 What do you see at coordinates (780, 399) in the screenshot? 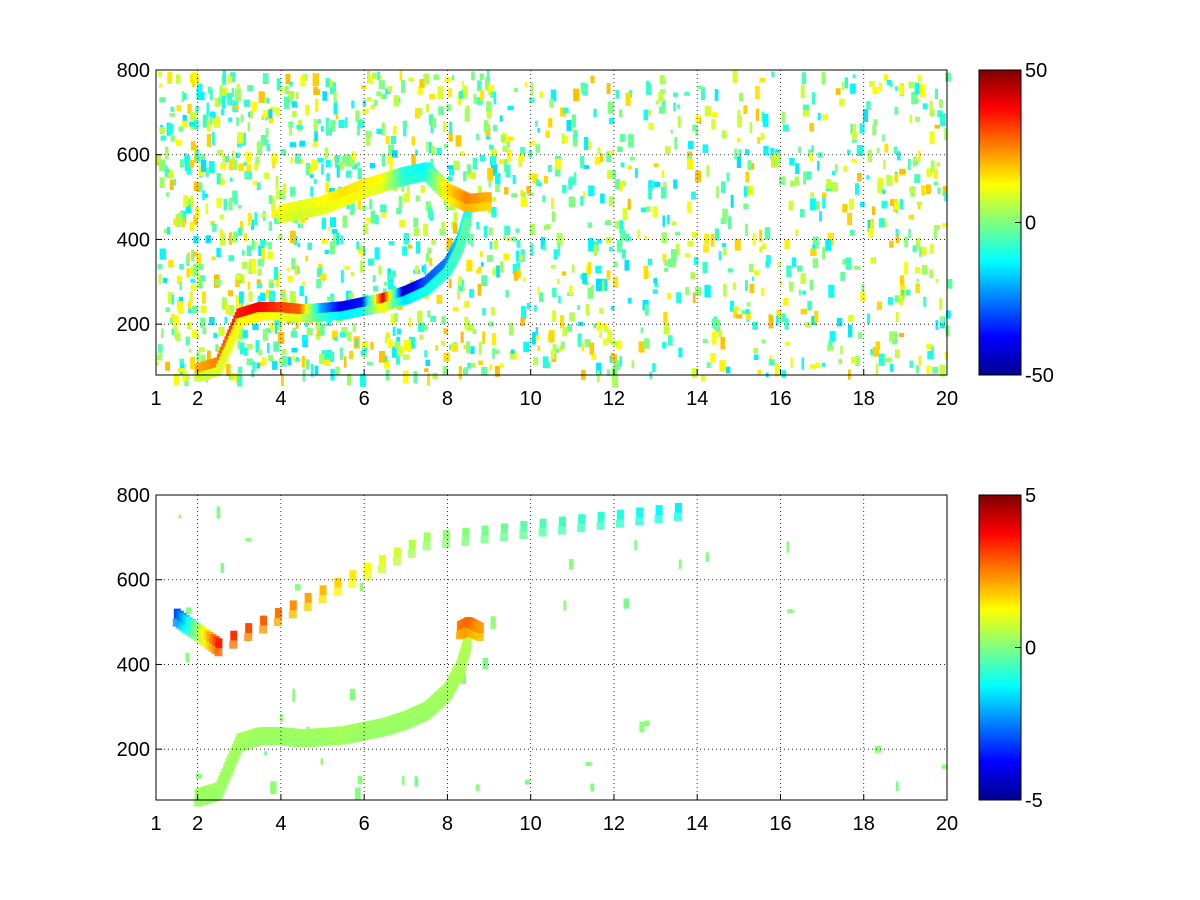
I see `x-tick-label: 16` at bounding box center [780, 399].